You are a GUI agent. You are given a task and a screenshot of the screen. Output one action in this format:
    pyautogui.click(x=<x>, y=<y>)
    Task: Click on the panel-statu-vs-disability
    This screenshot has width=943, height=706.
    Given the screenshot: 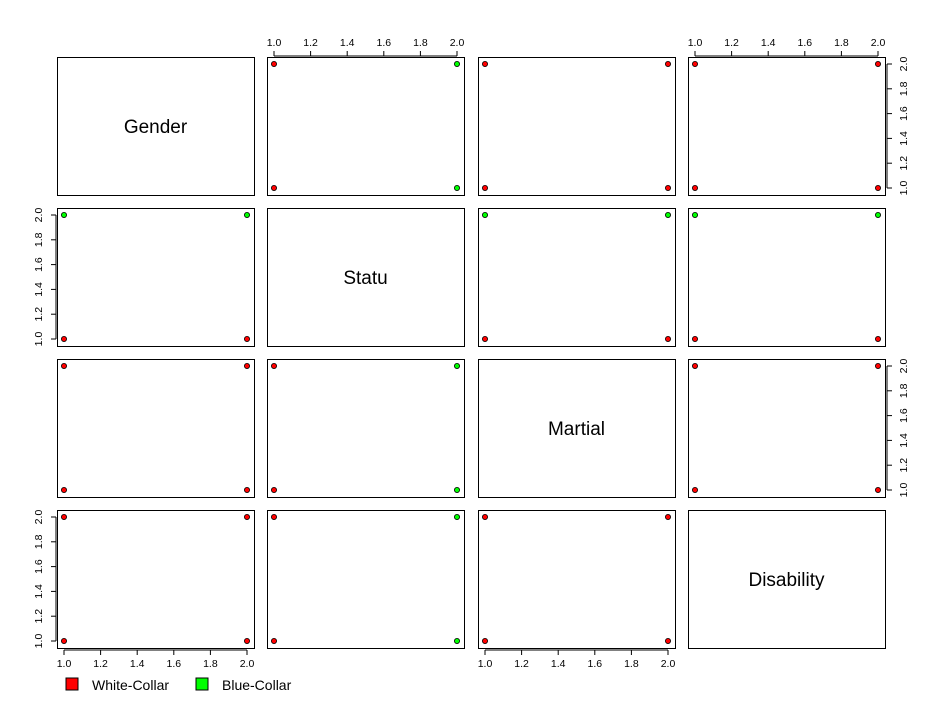 What is the action you would take?
    pyautogui.click(x=787, y=277)
    